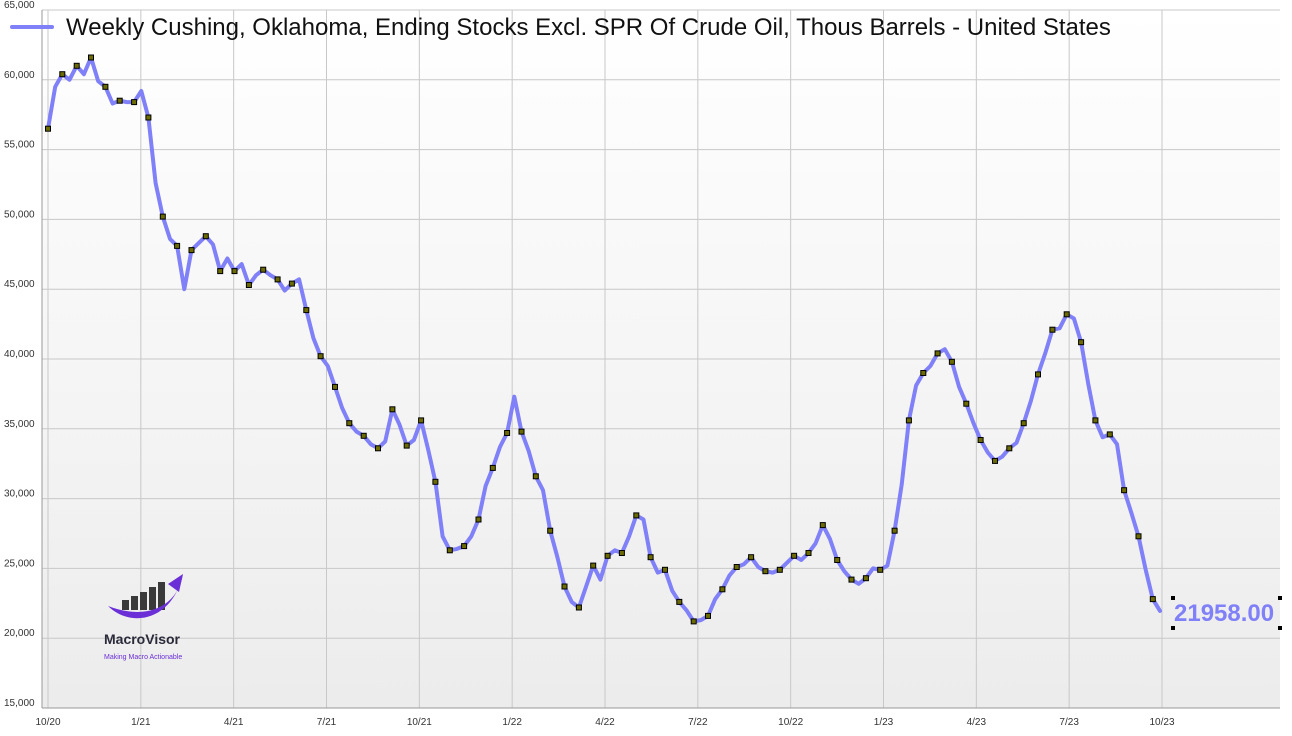  I want to click on last-value-label: 21958.00, so click(1224, 613).